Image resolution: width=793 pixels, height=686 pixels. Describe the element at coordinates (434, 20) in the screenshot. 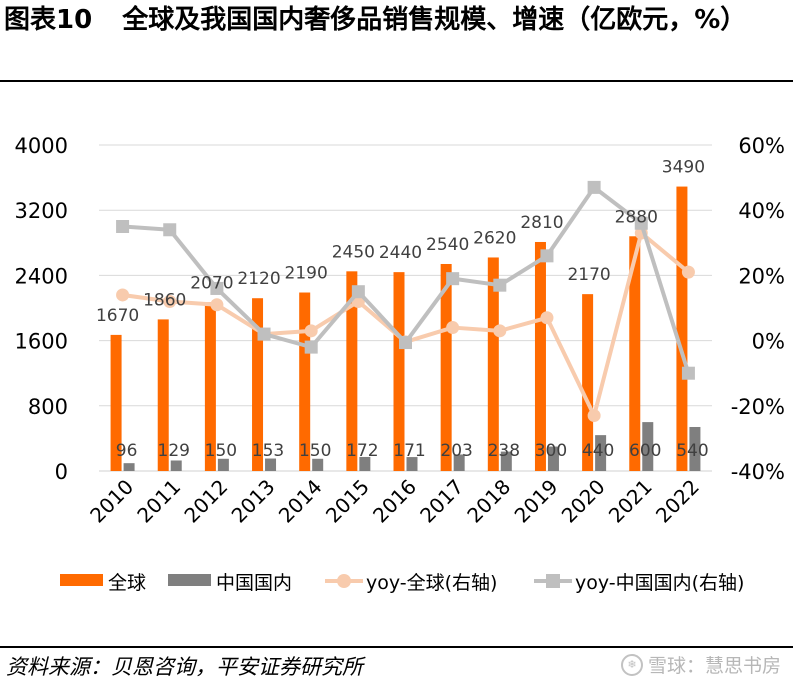

I see `figure-title-text: 全球及我国国内奢侈品销售规模、增速（亿欧元，%）` at that location.